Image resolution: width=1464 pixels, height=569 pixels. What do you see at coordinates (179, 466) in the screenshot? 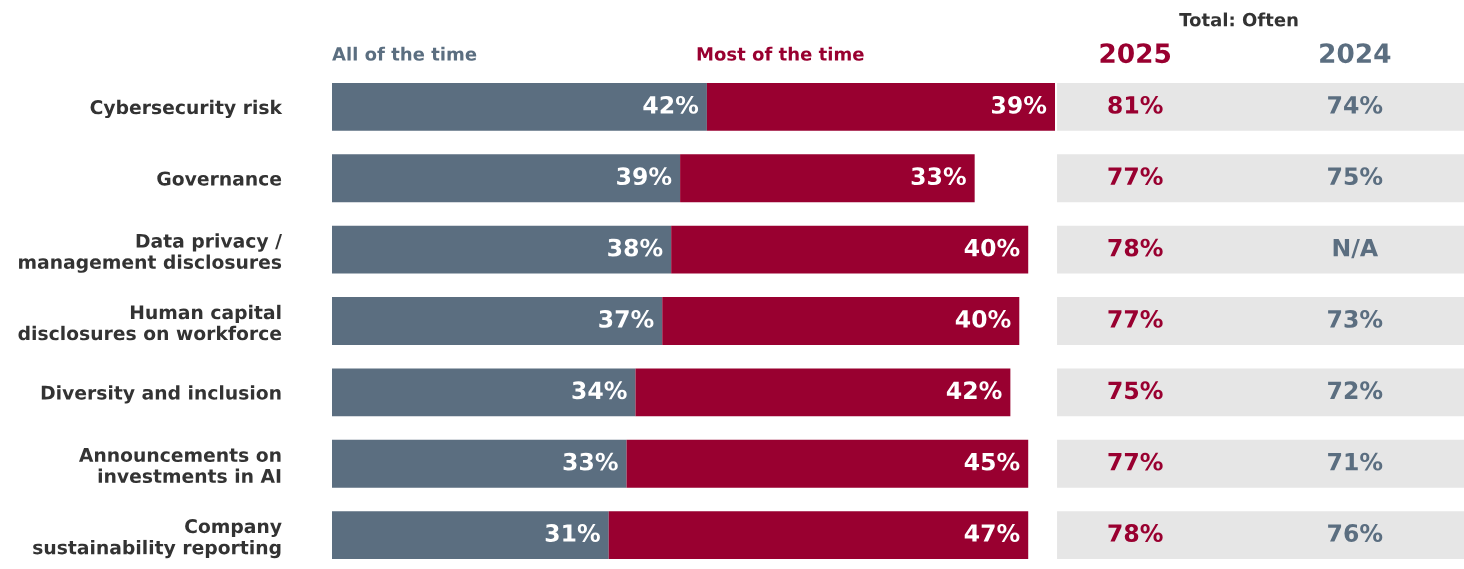
I see `y-tick-label: Announcements on investments in AI` at bounding box center [179, 466].